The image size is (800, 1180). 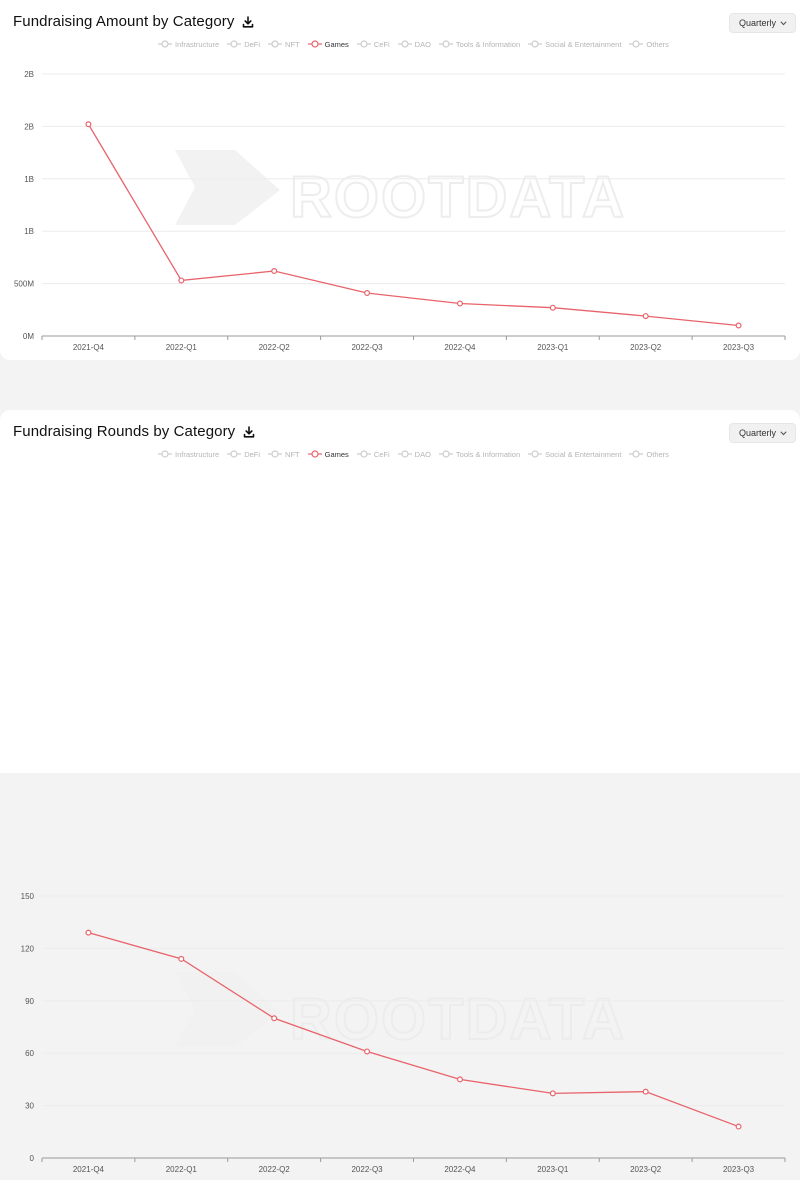 What do you see at coordinates (28, 896) in the screenshot?
I see `y-tick-label: 150` at bounding box center [28, 896].